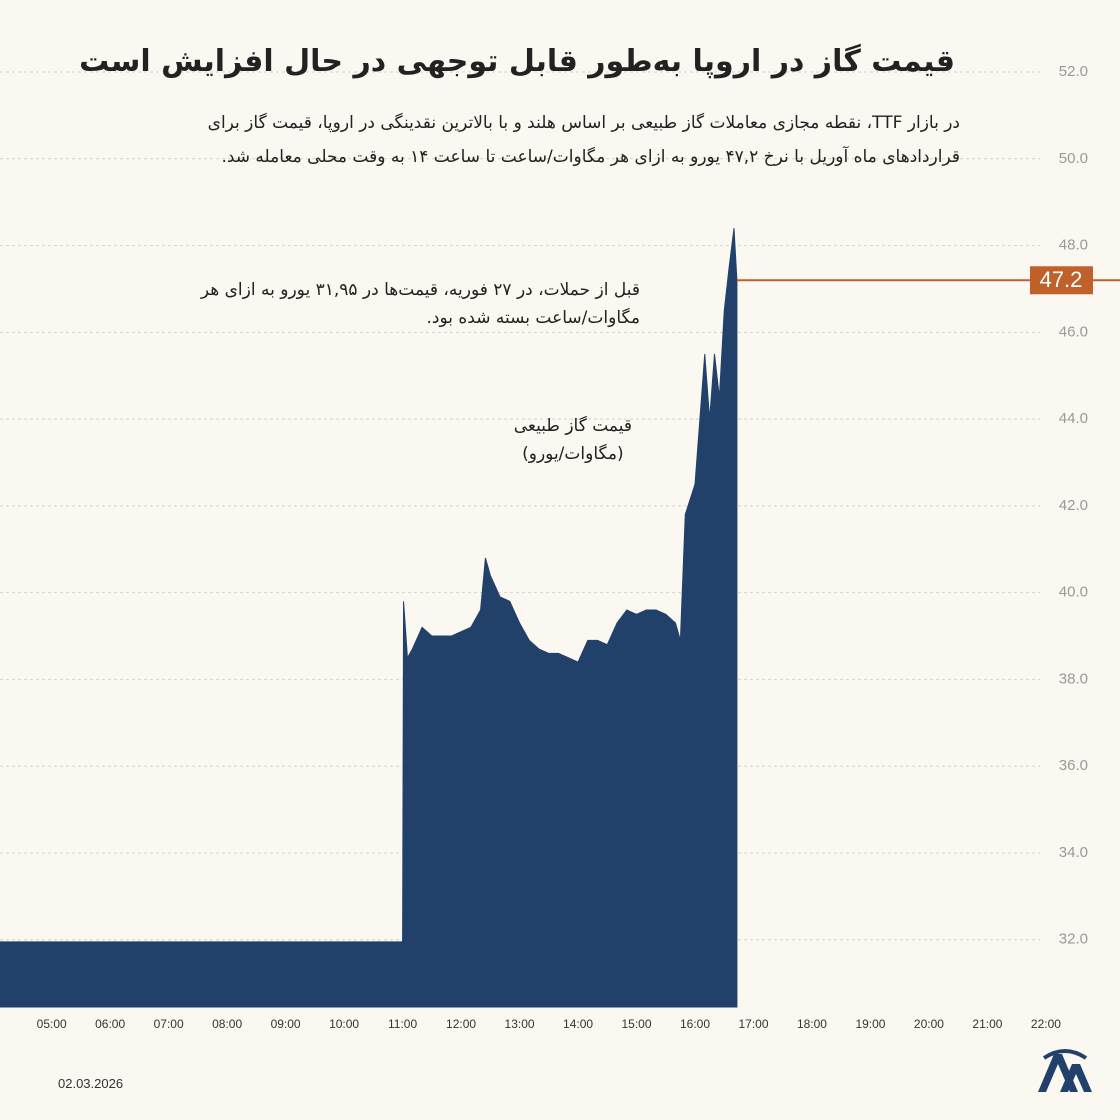 This screenshot has height=1120, width=1120. Describe the element at coordinates (110, 1024) in the screenshot. I see `x-tick-label: 06:00` at that location.